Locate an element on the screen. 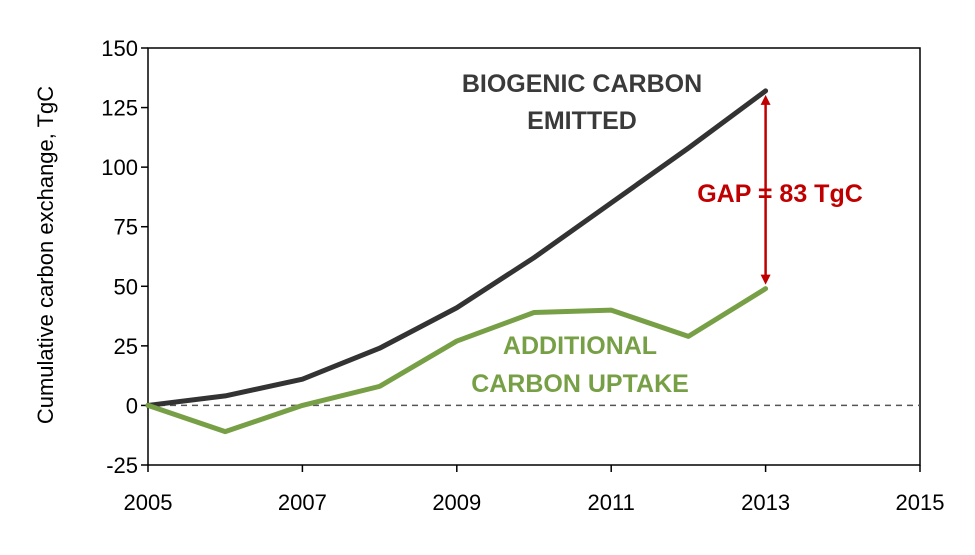  emitted-label-line2: EMITTED is located at coordinates (582, 121).